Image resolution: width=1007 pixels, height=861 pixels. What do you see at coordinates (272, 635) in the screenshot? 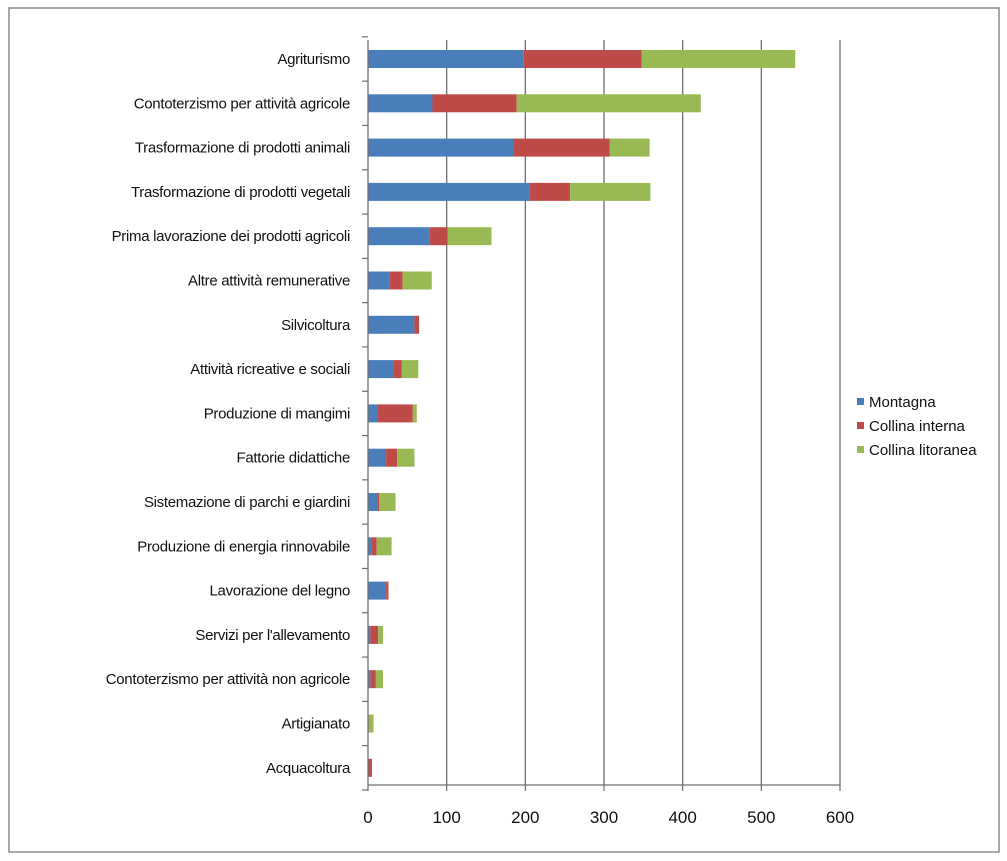
I see `category-label: Servizi per l'allevamento` at bounding box center [272, 635].